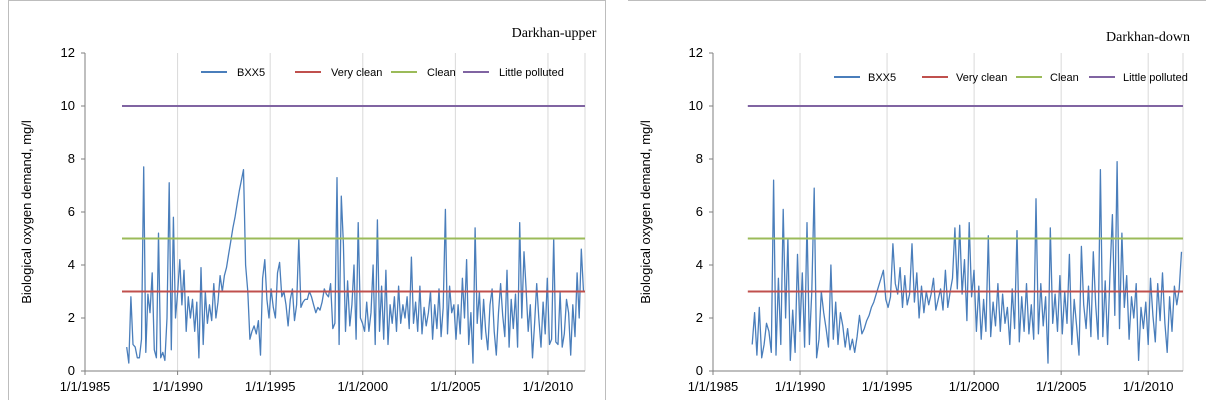 This screenshot has width=1213, height=406. I want to click on chart-title: Darkhan-down, so click(1148, 37).